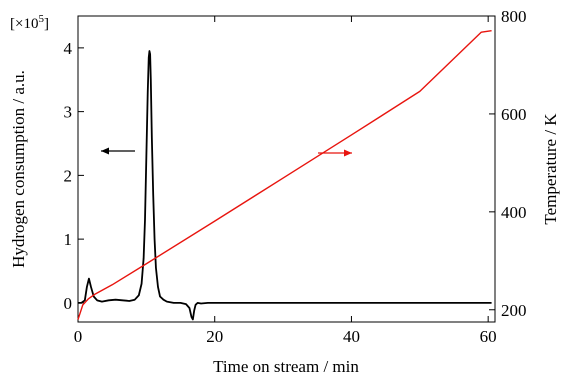 This screenshot has height=378, width=566. What do you see at coordinates (514, 212) in the screenshot?
I see `right-tick-label: 400` at bounding box center [514, 212].